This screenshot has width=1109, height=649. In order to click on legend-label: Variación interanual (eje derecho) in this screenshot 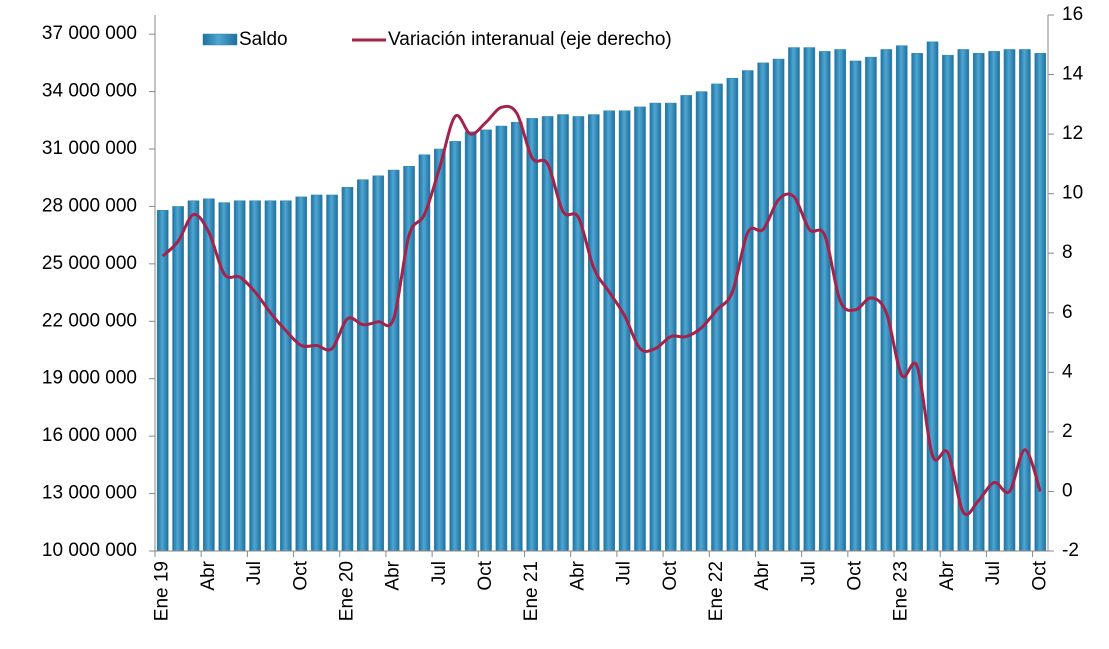, I will do `click(530, 39)`.